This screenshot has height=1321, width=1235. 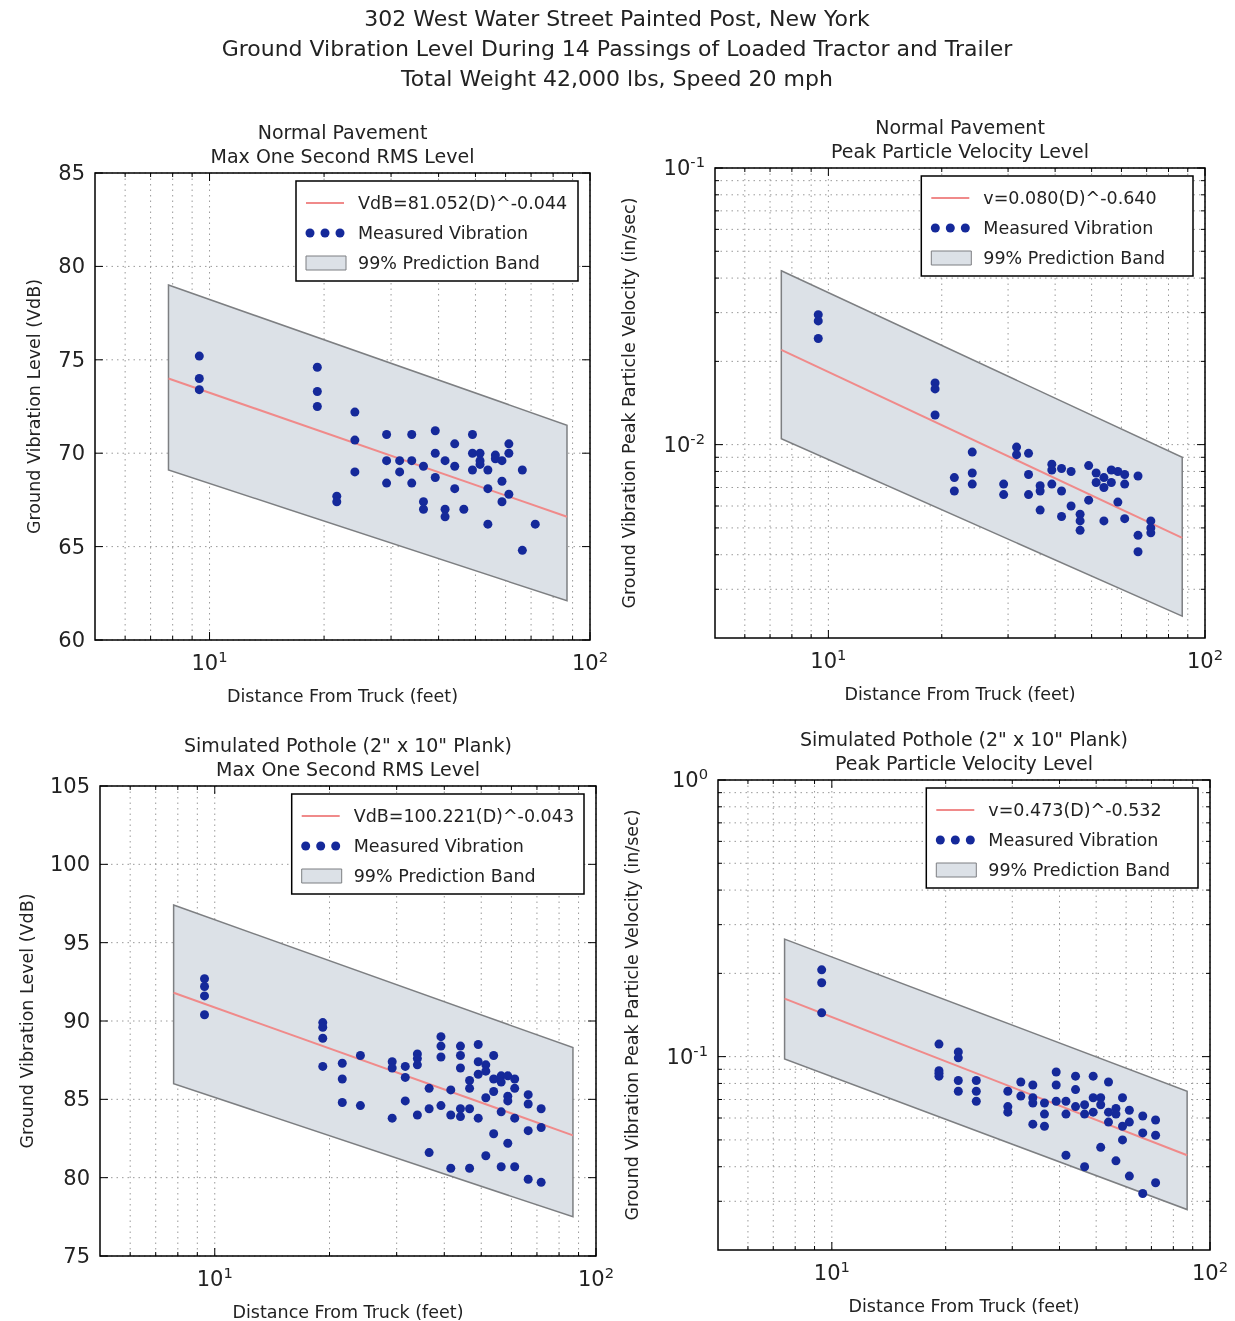 I want to click on chart-title: Normal Pavement Max One Second RMS Level, so click(x=342, y=144).